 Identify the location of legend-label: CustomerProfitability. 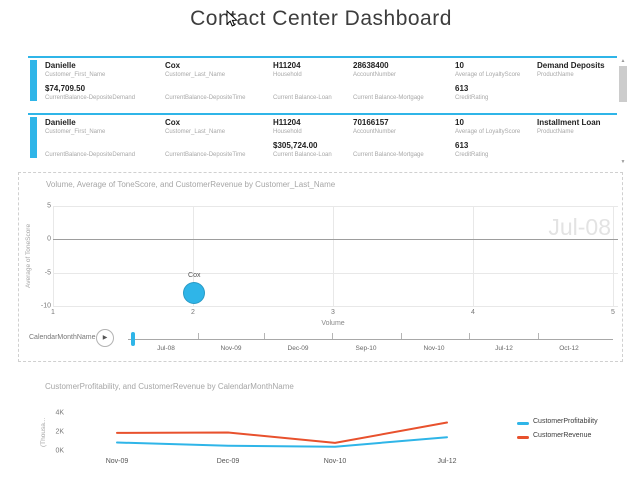
(565, 421).